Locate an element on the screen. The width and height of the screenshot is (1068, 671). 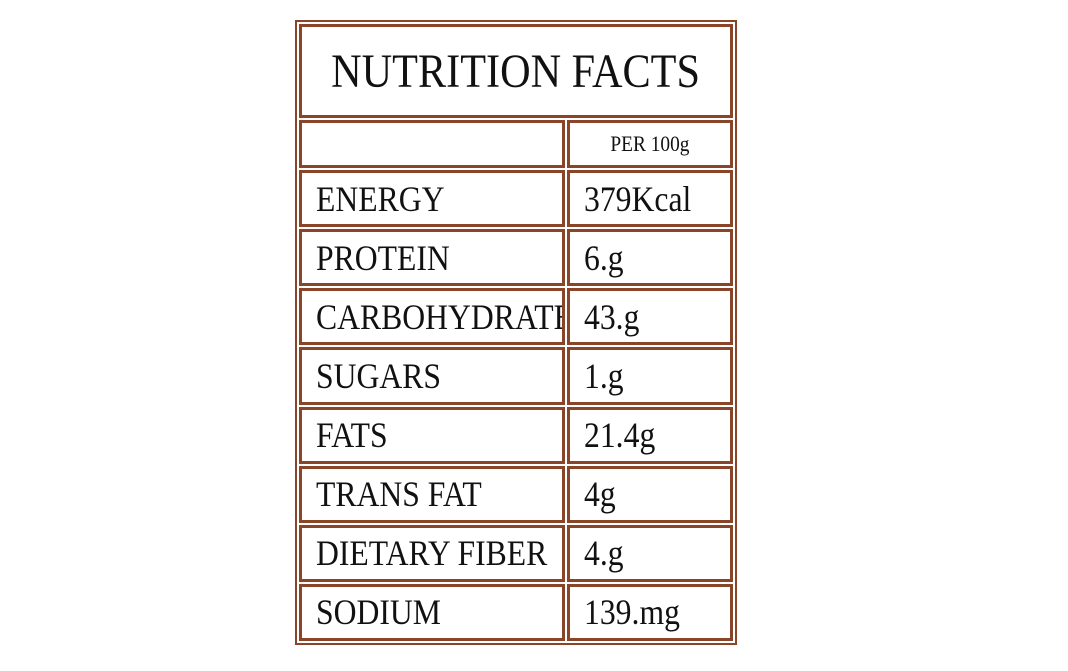
nutrient-label: SUGARS is located at coordinates (432, 376).